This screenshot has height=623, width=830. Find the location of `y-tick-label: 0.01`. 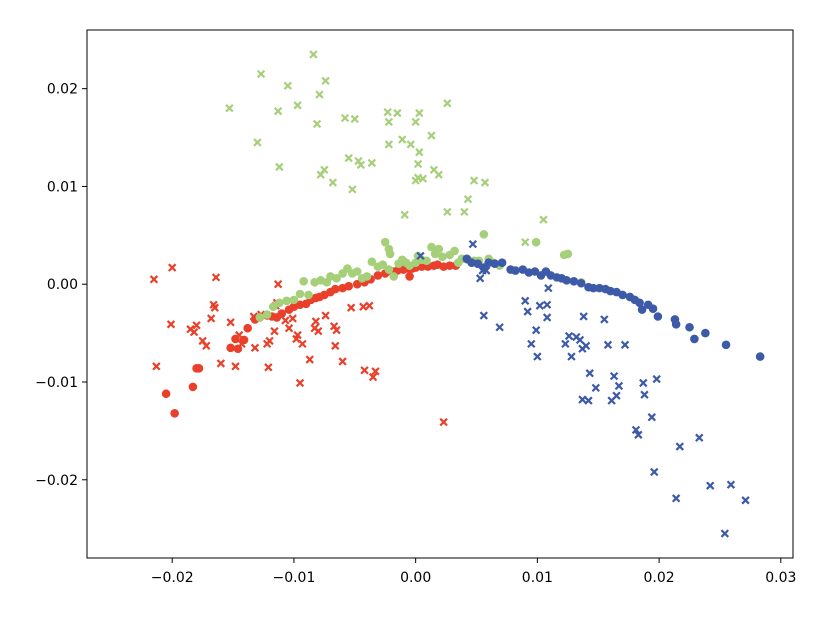

y-tick-label: 0.01 is located at coordinates (62, 187).